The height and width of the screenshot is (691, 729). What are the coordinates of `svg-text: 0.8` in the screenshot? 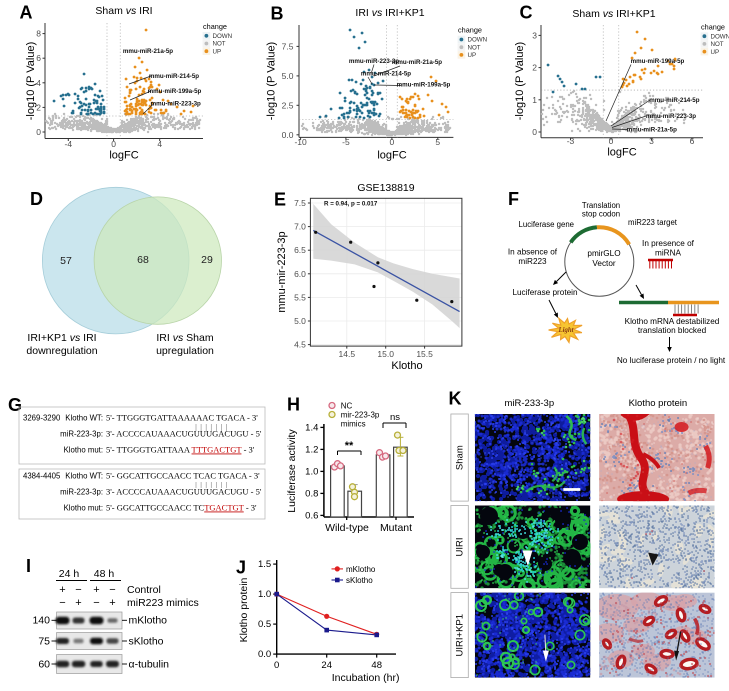 It's located at (311, 493).